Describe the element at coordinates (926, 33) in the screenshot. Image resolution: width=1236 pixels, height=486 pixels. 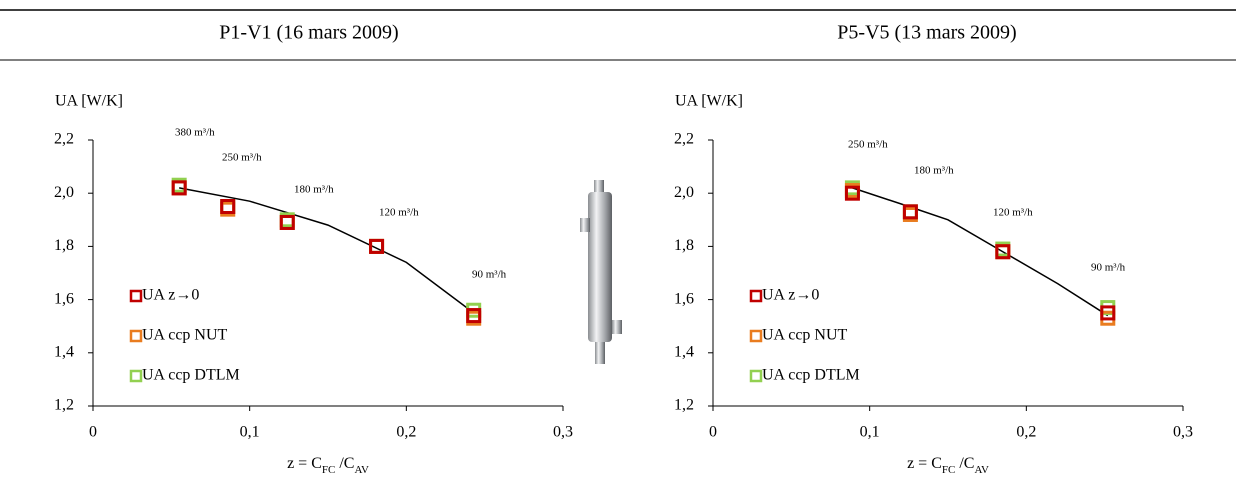
I see `chart-title: P5-V5 (13 mars 2009)` at that location.